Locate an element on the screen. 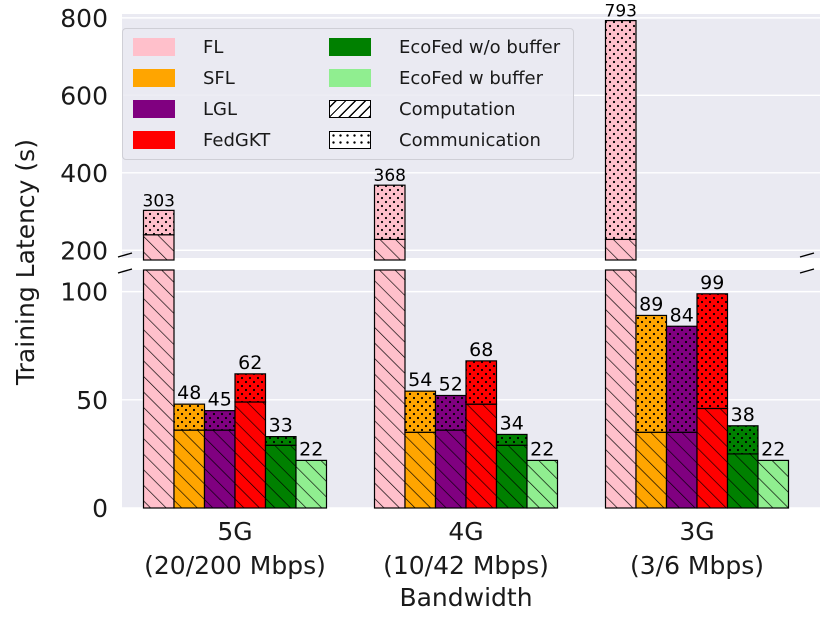  legend-label: Computation is located at coordinates (457, 109).